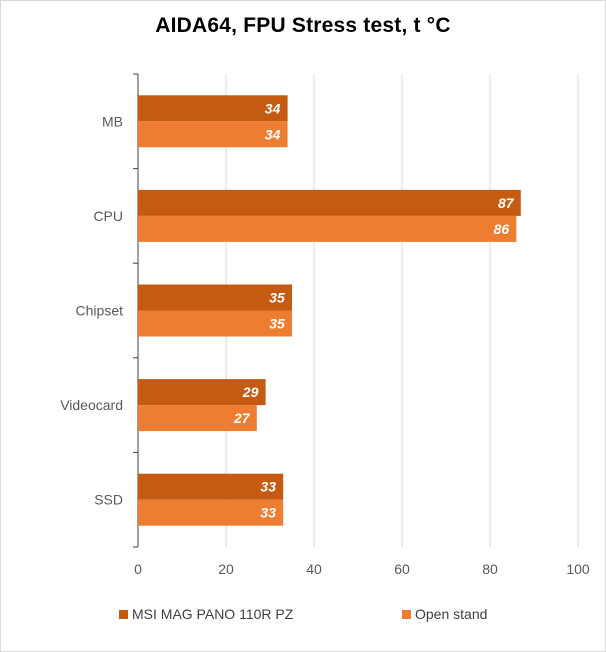  I want to click on chart-title: AIDA64, FPU Stress test, t °C, so click(303, 25).